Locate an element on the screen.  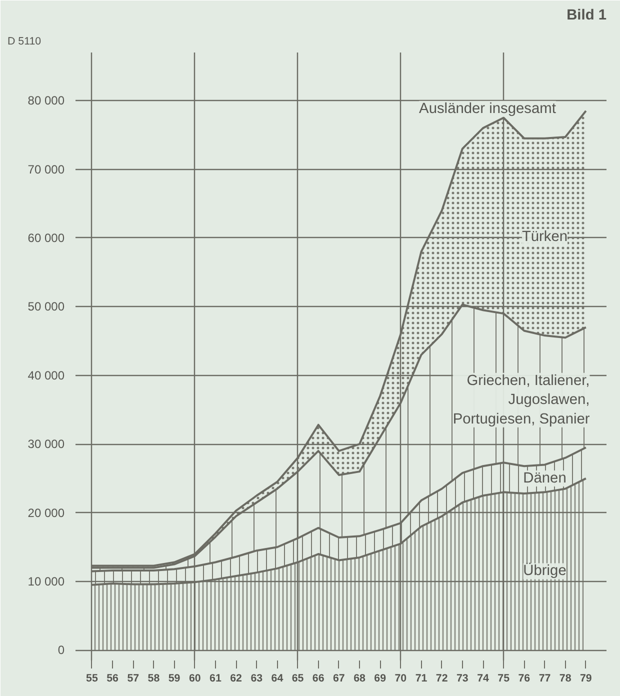
x-tick-label: 78 is located at coordinates (565, 678).